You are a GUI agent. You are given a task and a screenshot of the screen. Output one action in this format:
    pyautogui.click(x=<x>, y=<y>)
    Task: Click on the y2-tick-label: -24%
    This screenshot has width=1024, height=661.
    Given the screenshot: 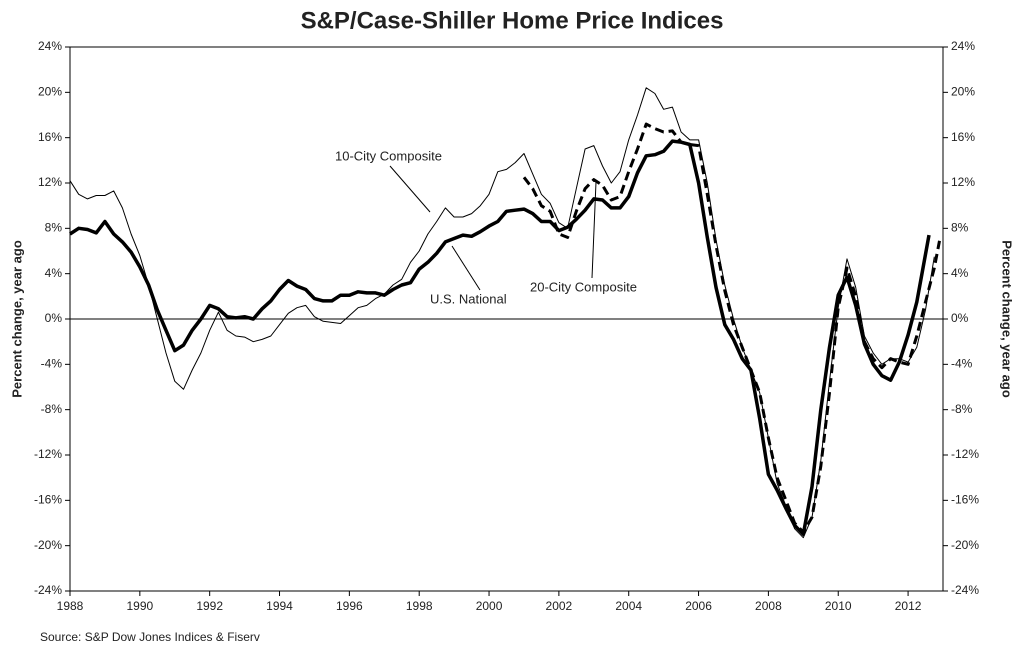 What is the action you would take?
    pyautogui.click(x=965, y=590)
    